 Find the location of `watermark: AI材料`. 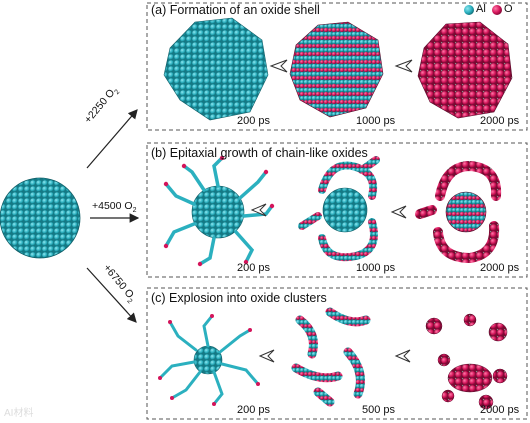

watermark: AI材料 is located at coordinates (19, 413).